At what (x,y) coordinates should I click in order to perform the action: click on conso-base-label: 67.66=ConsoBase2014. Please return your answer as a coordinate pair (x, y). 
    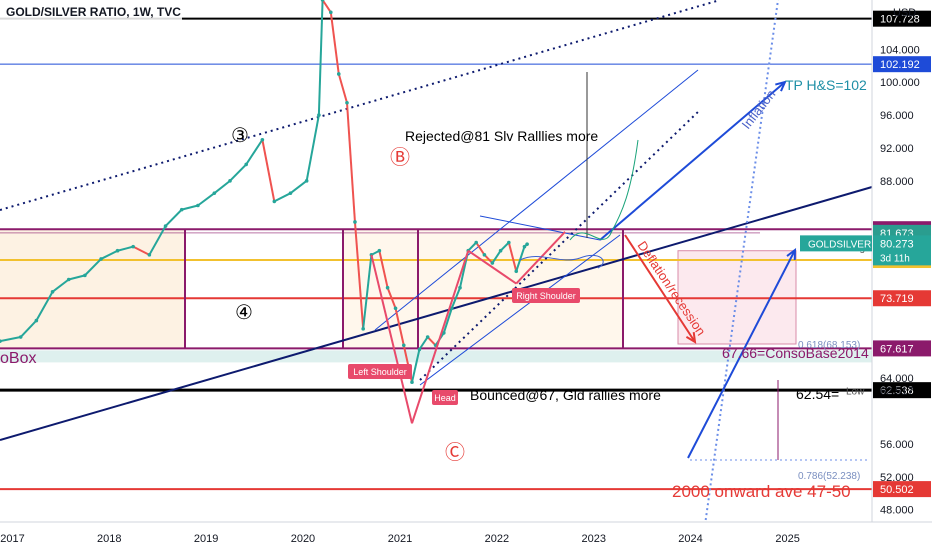
    Looking at the image, I should click on (795, 353).